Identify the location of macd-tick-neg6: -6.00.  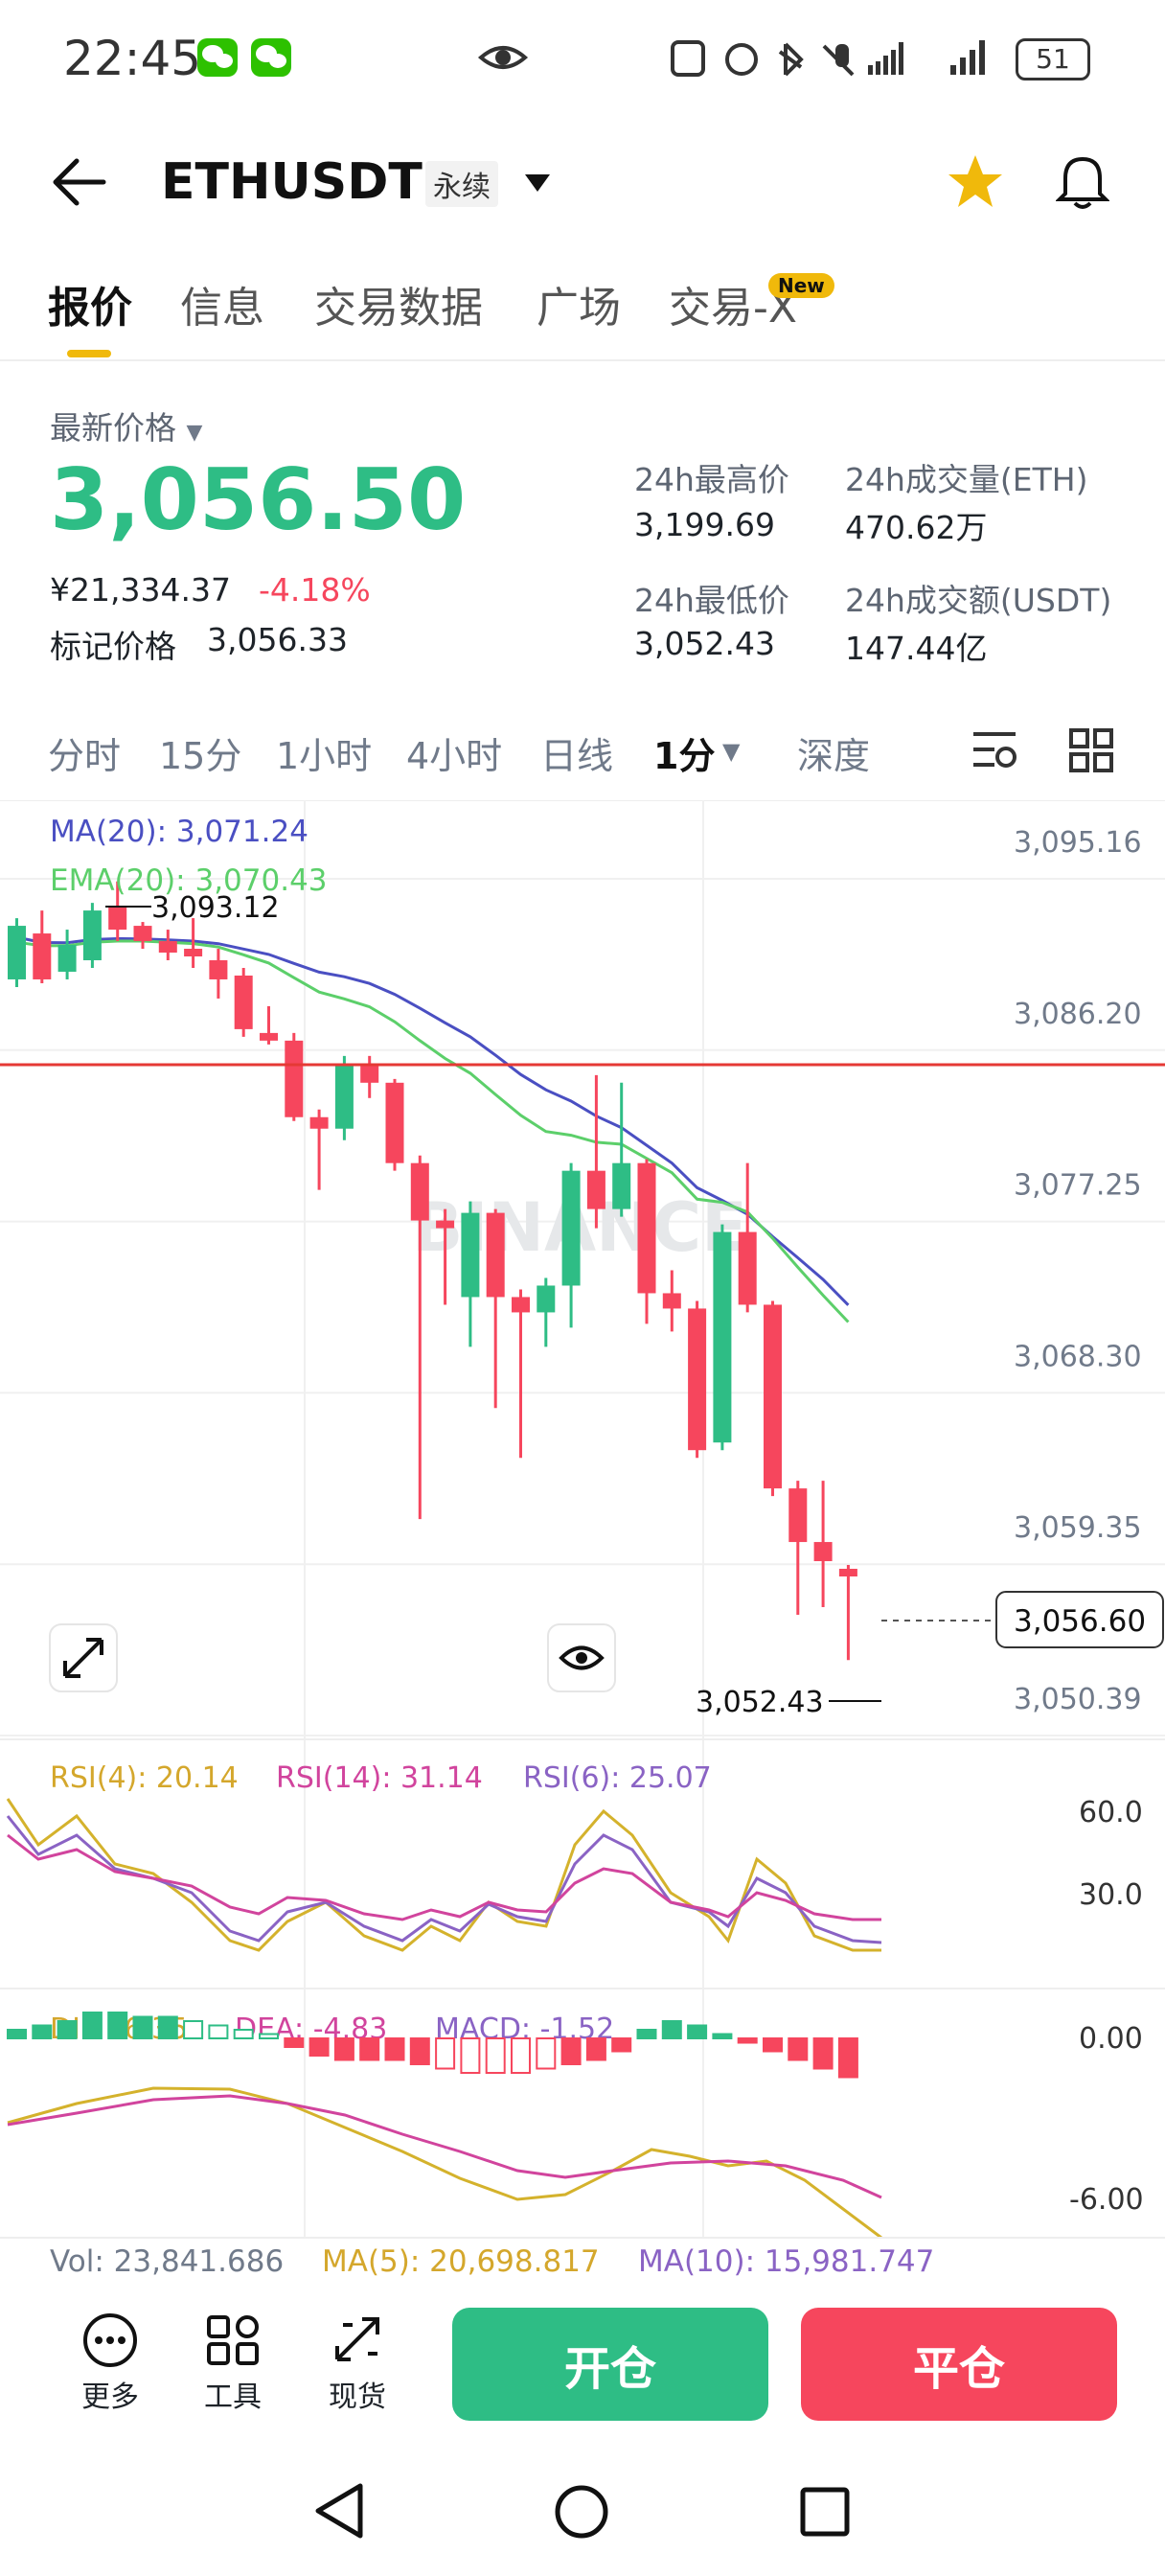
(1106, 2200).